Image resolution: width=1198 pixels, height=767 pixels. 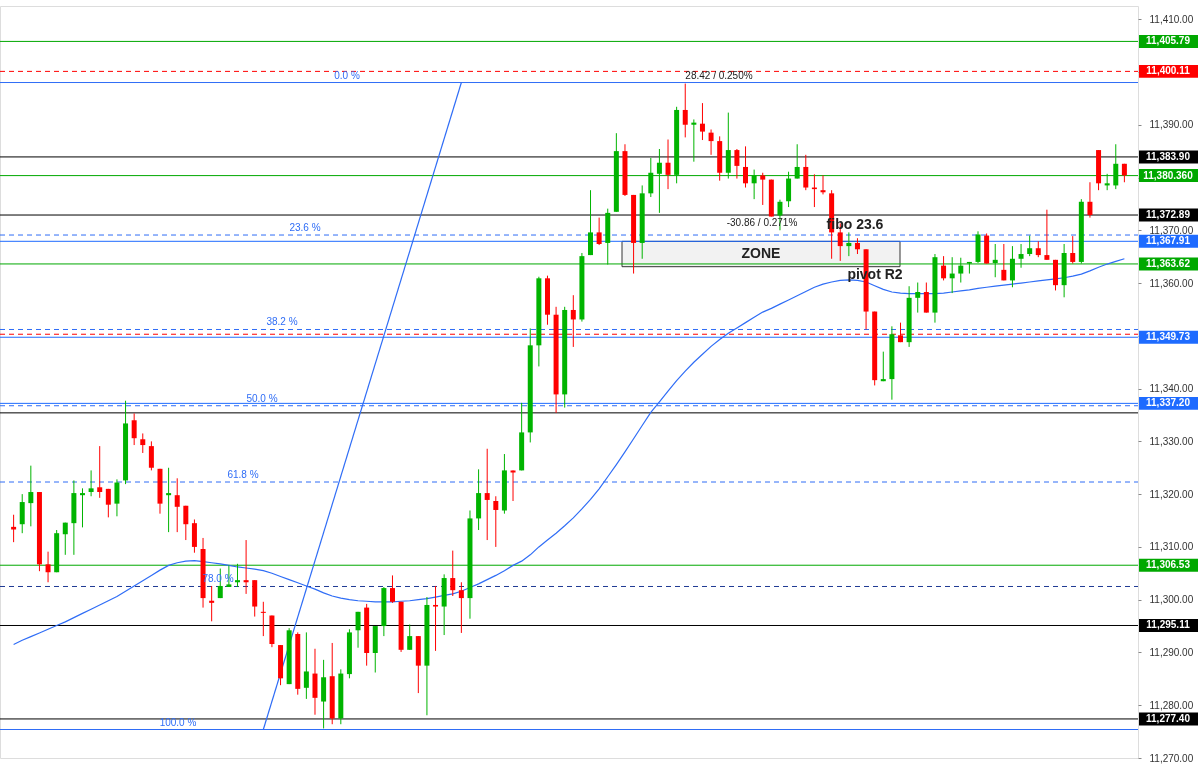 I want to click on annotation: 23.6 %, so click(x=305, y=228).